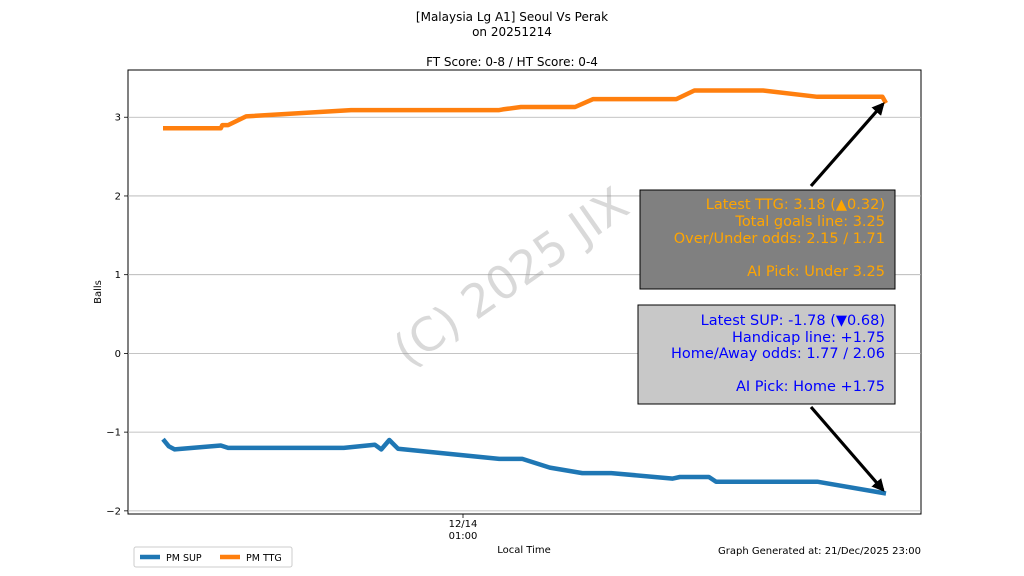 The image size is (1024, 576). What do you see at coordinates (118, 354) in the screenshot?
I see `y-tick-label: 0` at bounding box center [118, 354].